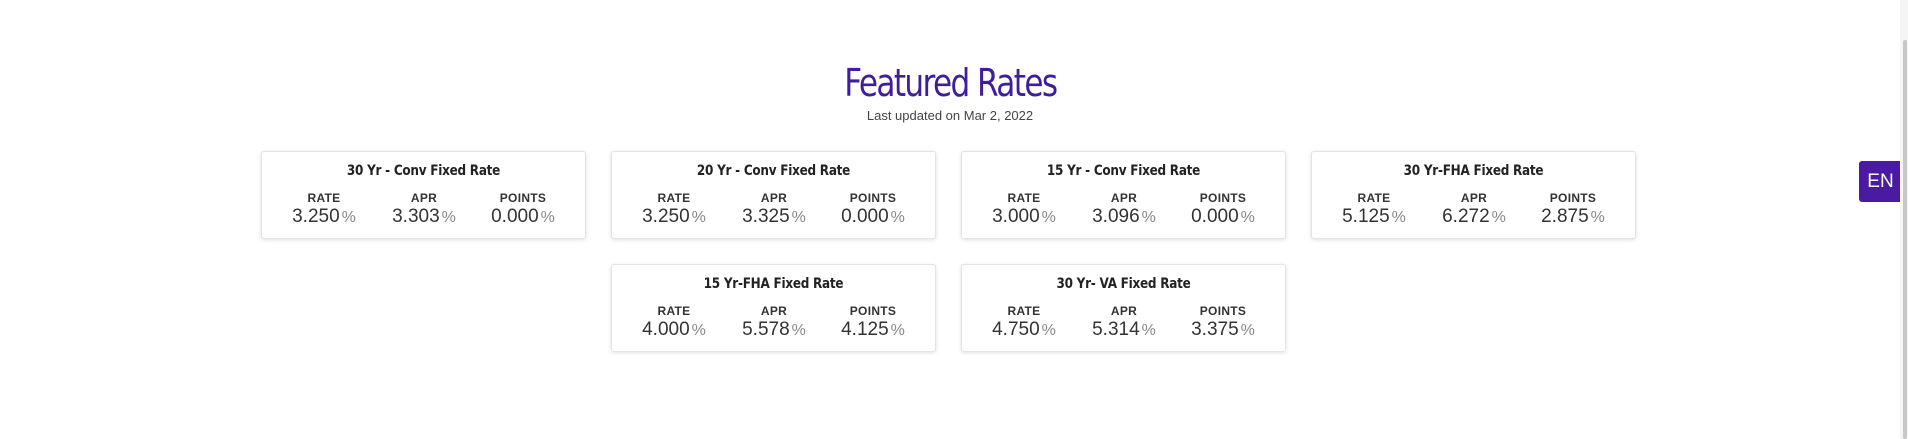 The height and width of the screenshot is (439, 1908). Describe the element at coordinates (1880, 181) in the screenshot. I see `language-button: EN` at that location.